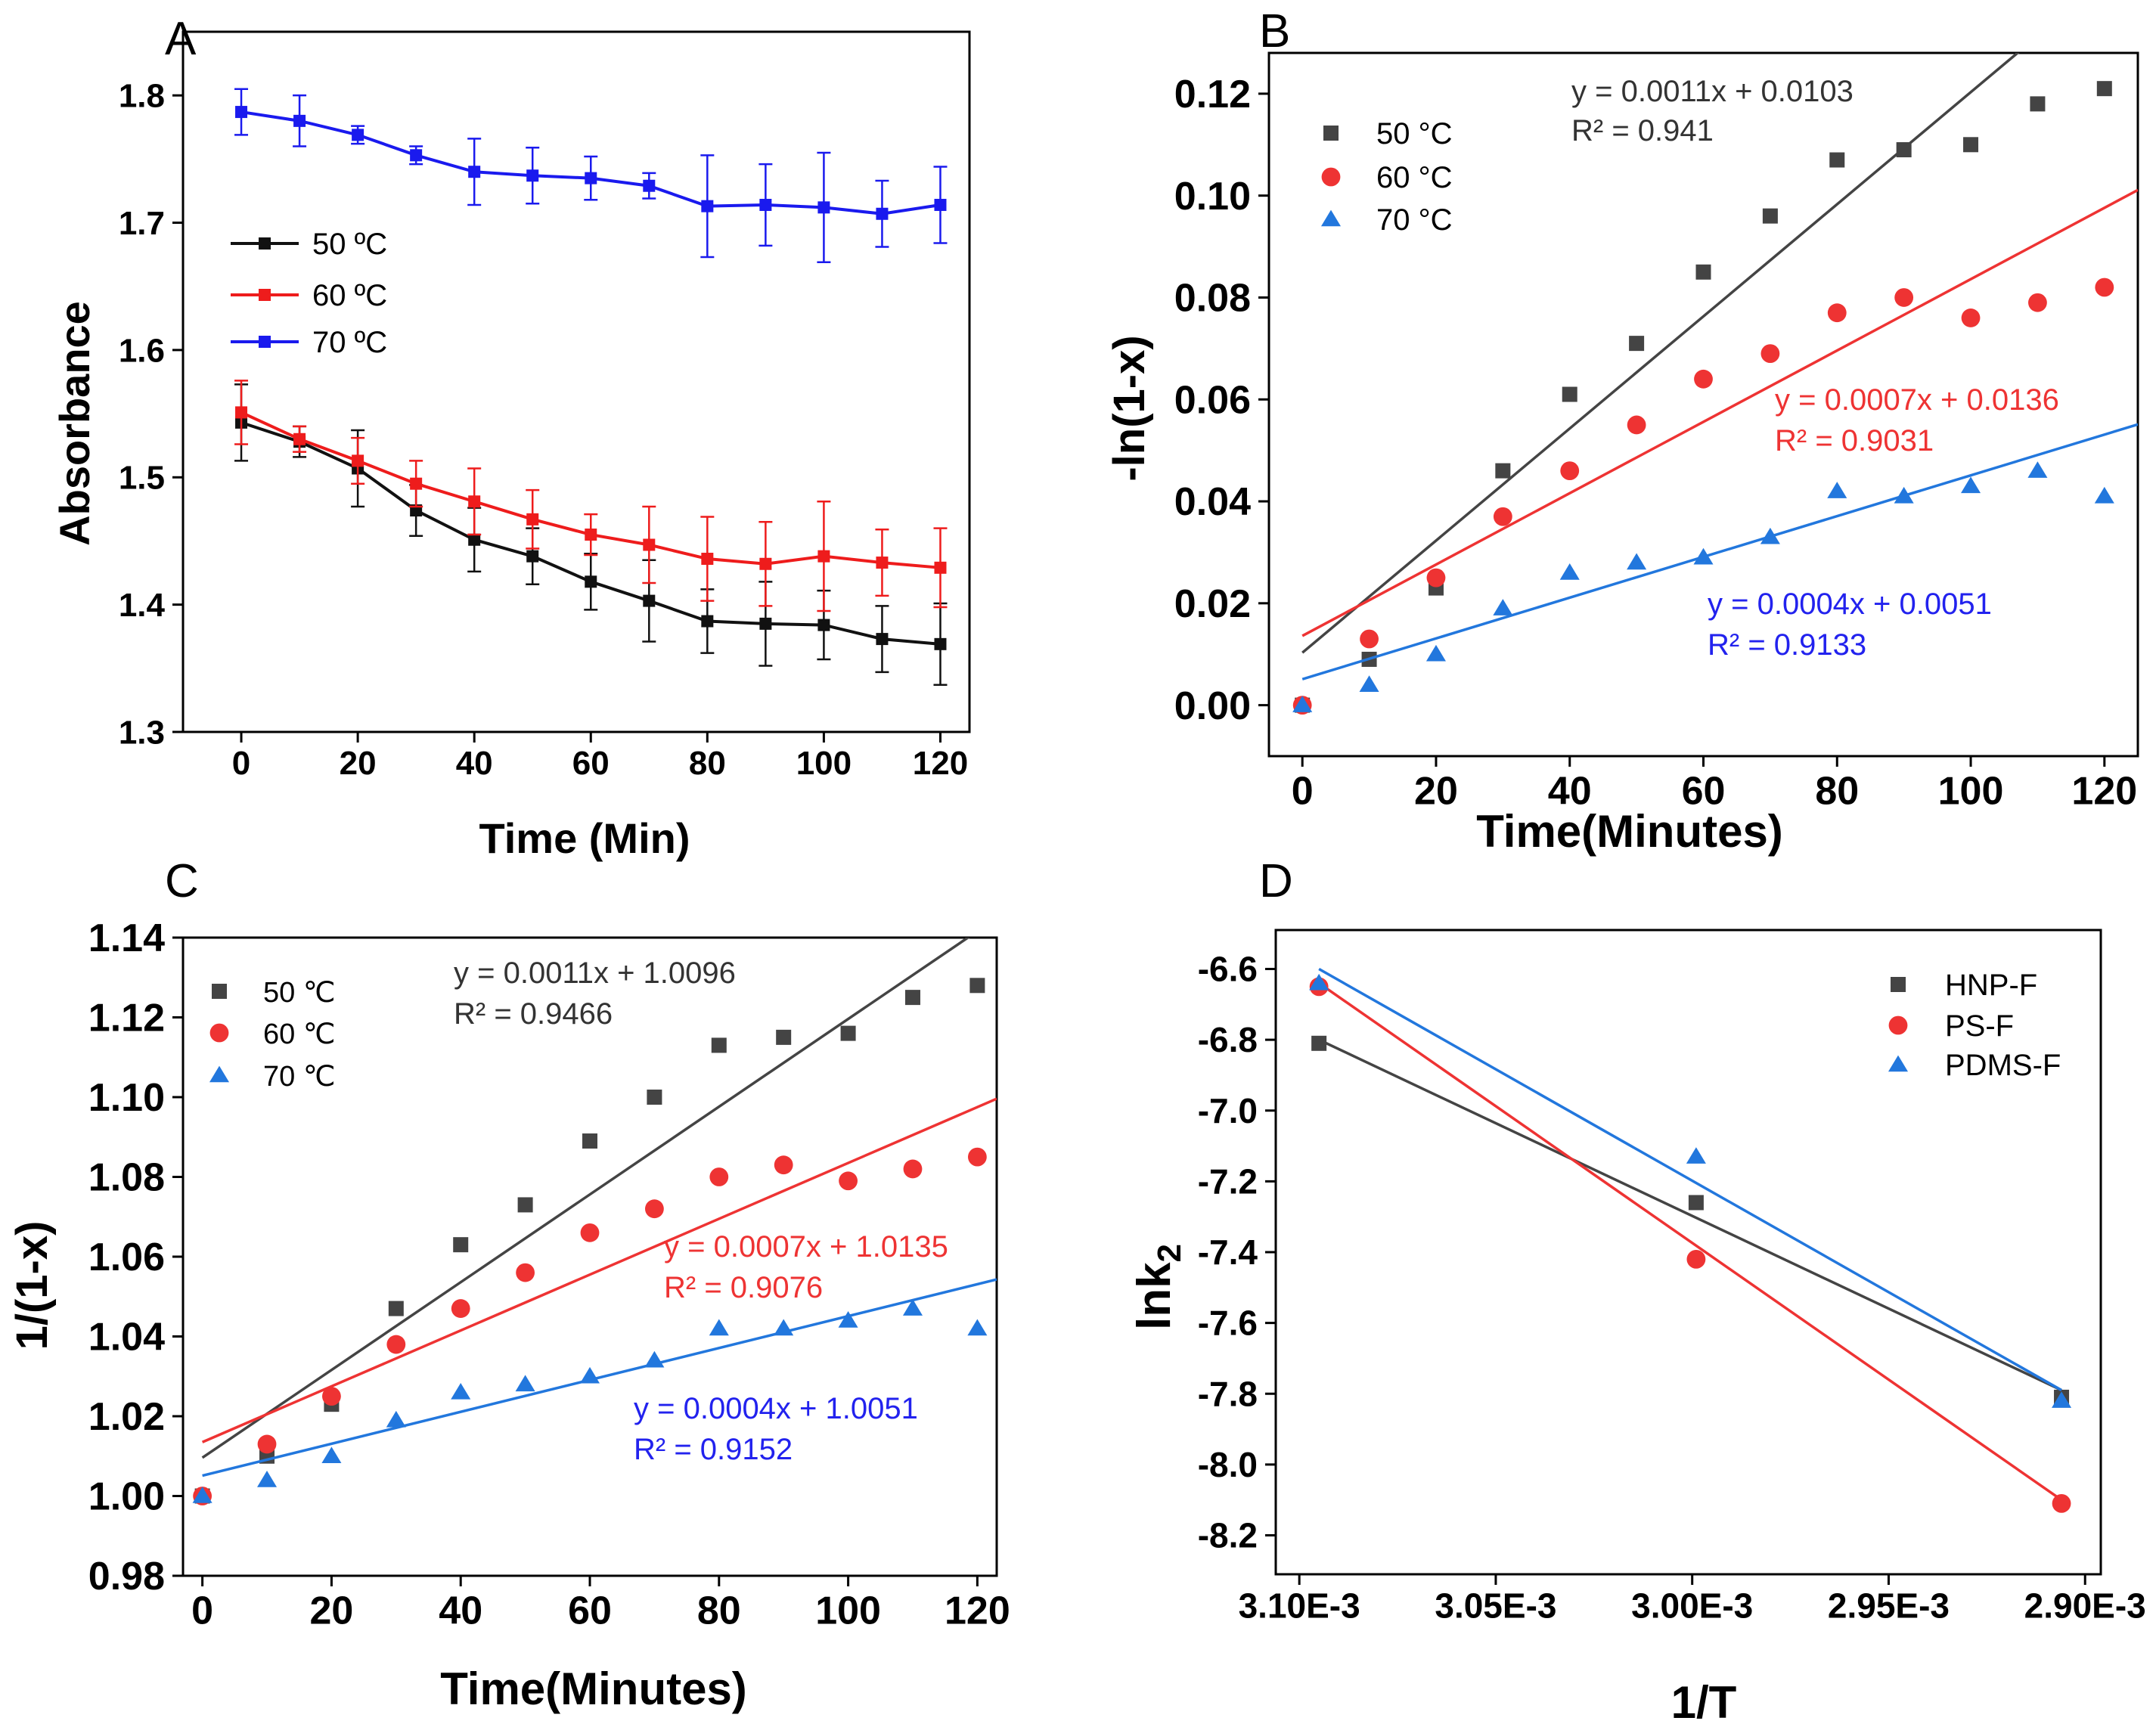 This screenshot has width=2156, height=1727. Describe the element at coordinates (719, 1610) in the screenshot. I see `chart-c-xtick-label: 80` at that location.